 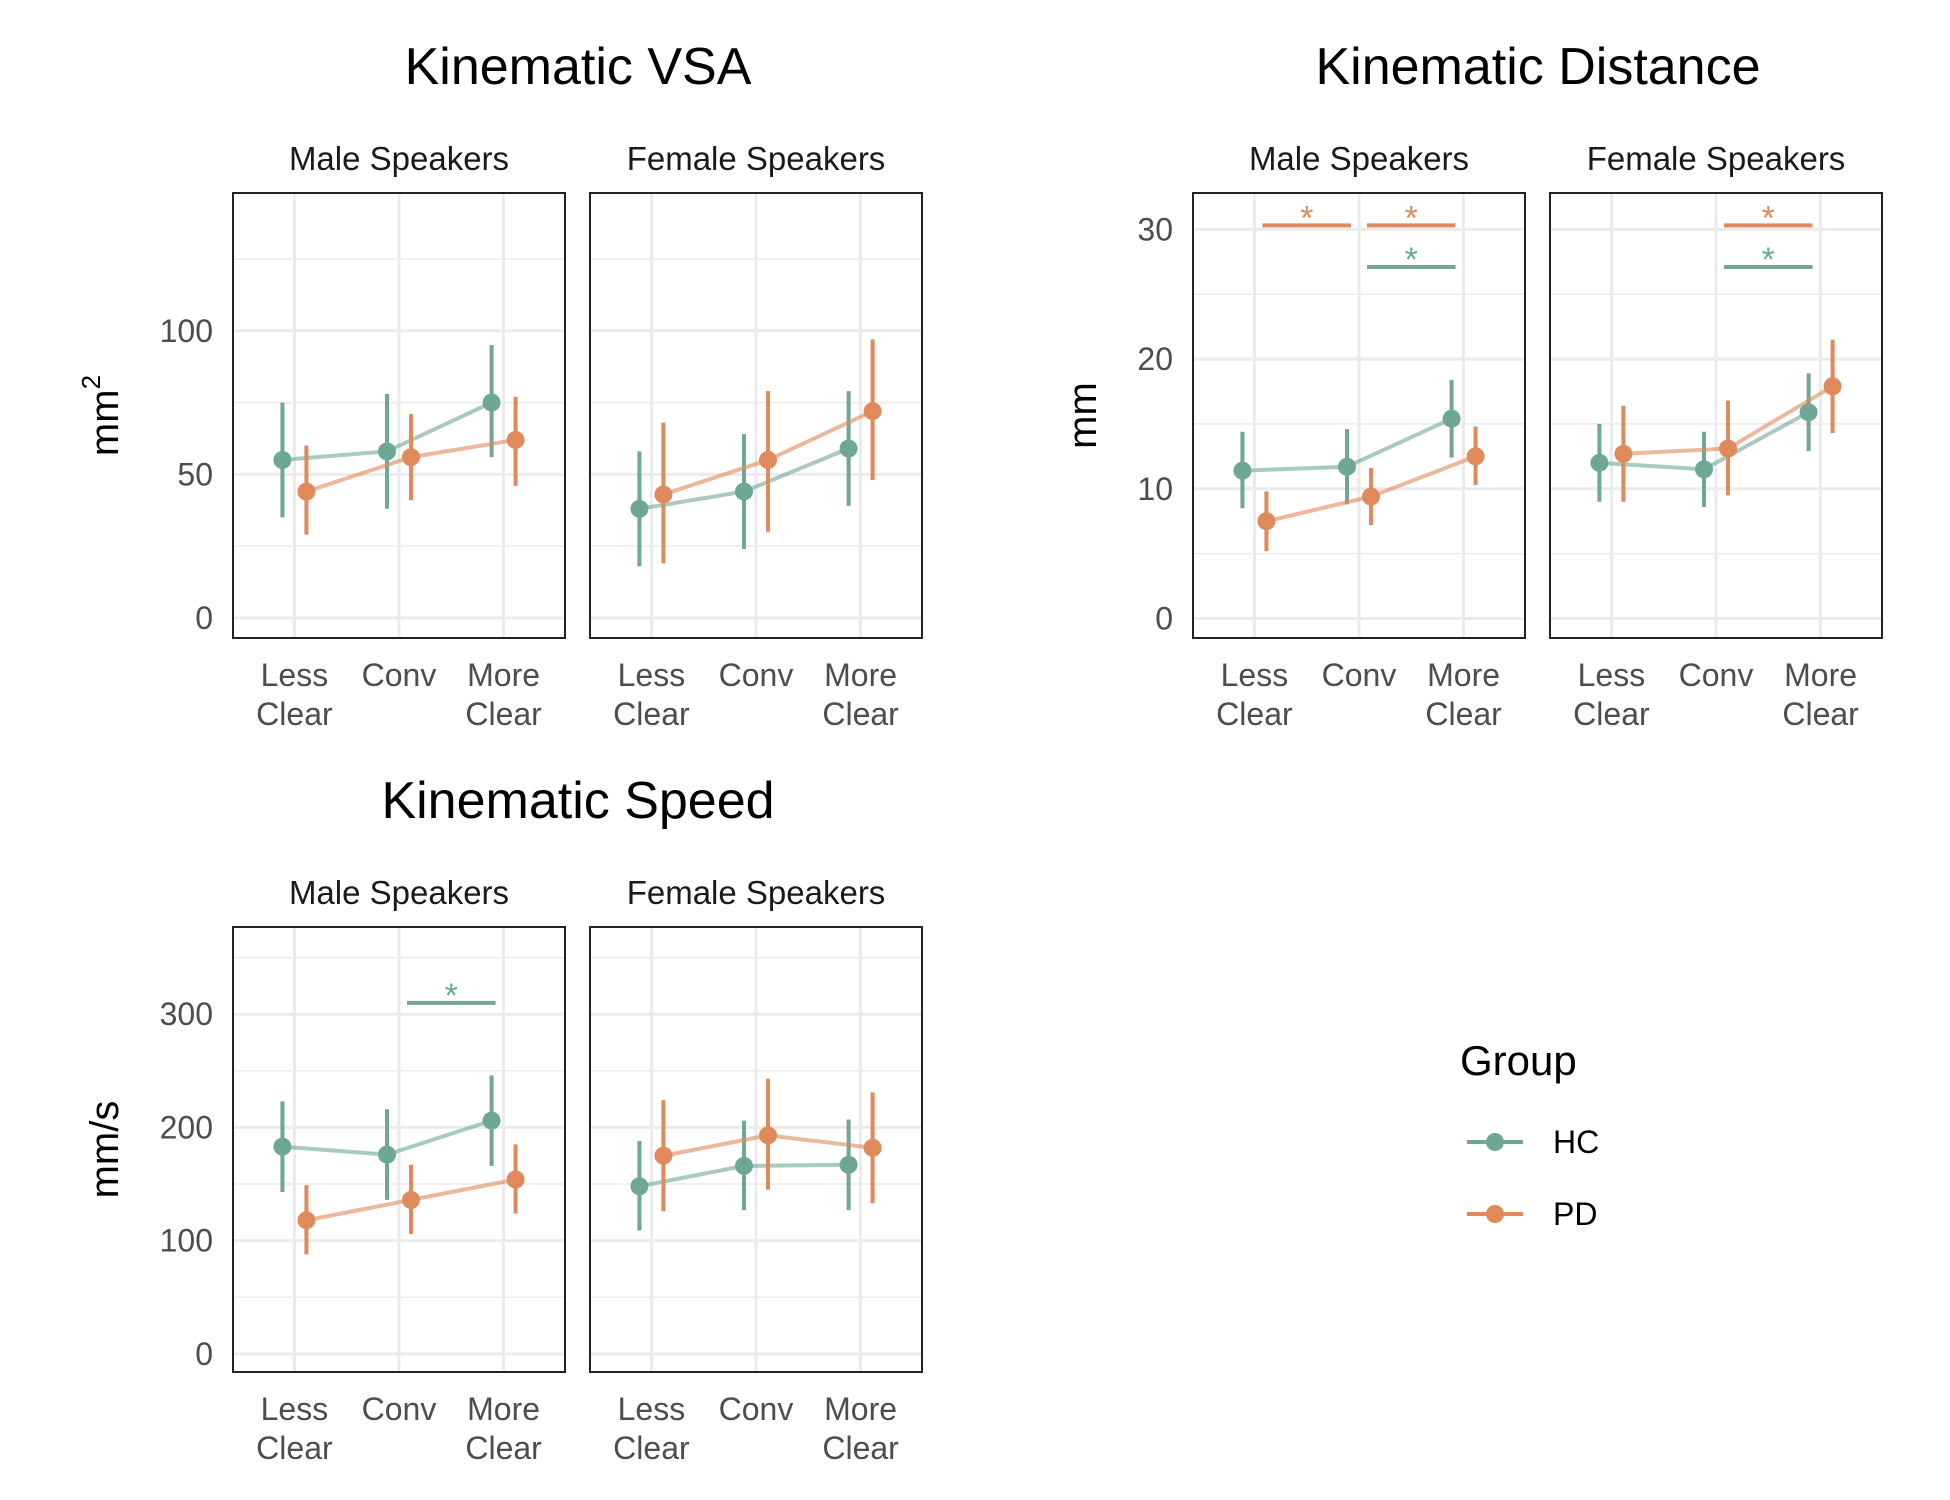 What do you see at coordinates (1155, 489) in the screenshot?
I see `y-tick-label: 10` at bounding box center [1155, 489].